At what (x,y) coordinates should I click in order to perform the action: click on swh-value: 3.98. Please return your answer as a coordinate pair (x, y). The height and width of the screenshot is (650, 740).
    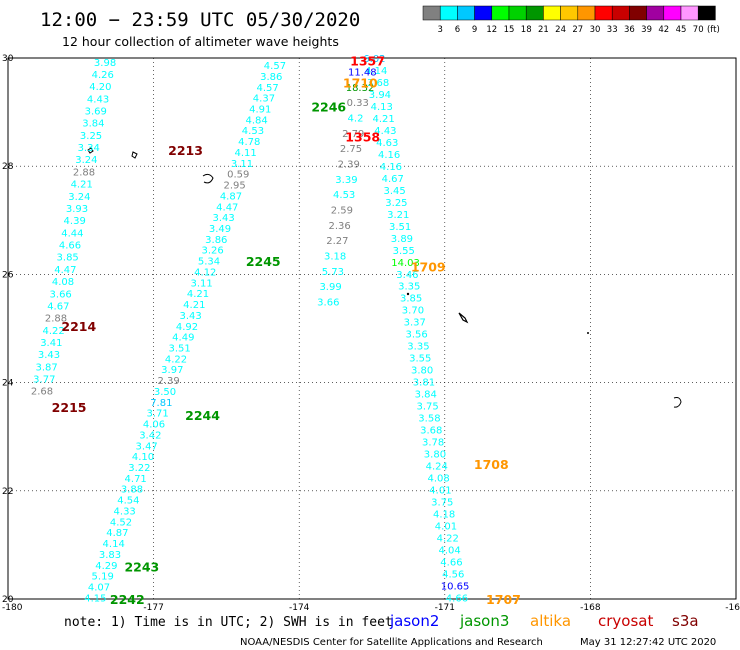
    Looking at the image, I should click on (105, 63).